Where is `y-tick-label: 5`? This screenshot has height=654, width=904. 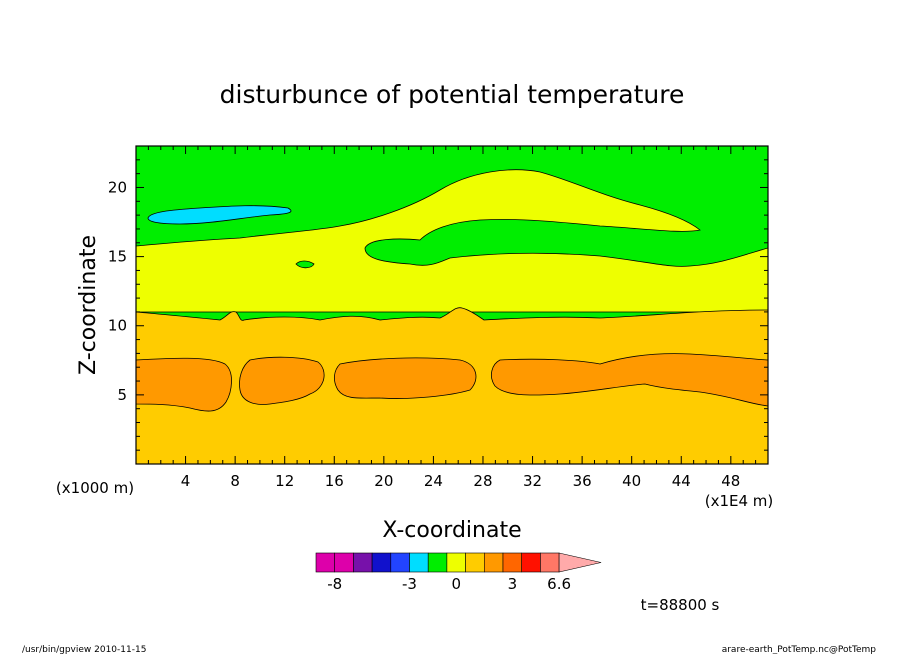
y-tick-label: 5 is located at coordinates (122, 395).